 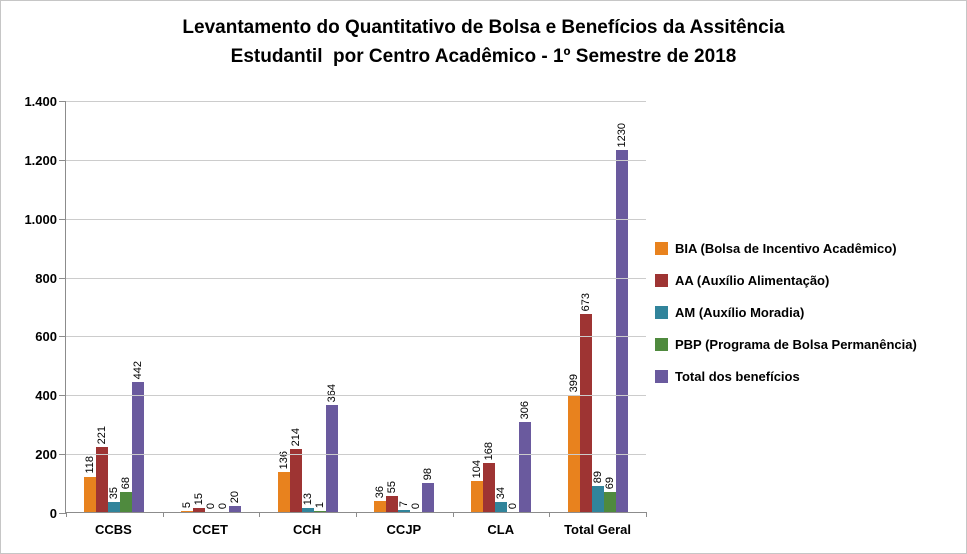 I want to click on bar: 13, so click(x=307, y=502).